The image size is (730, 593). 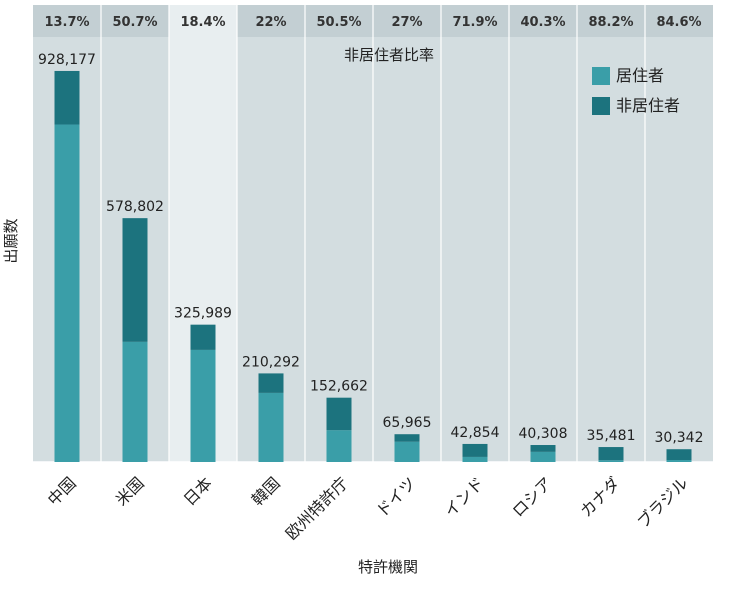 I want to click on total-label: 152,662, so click(x=339, y=387).